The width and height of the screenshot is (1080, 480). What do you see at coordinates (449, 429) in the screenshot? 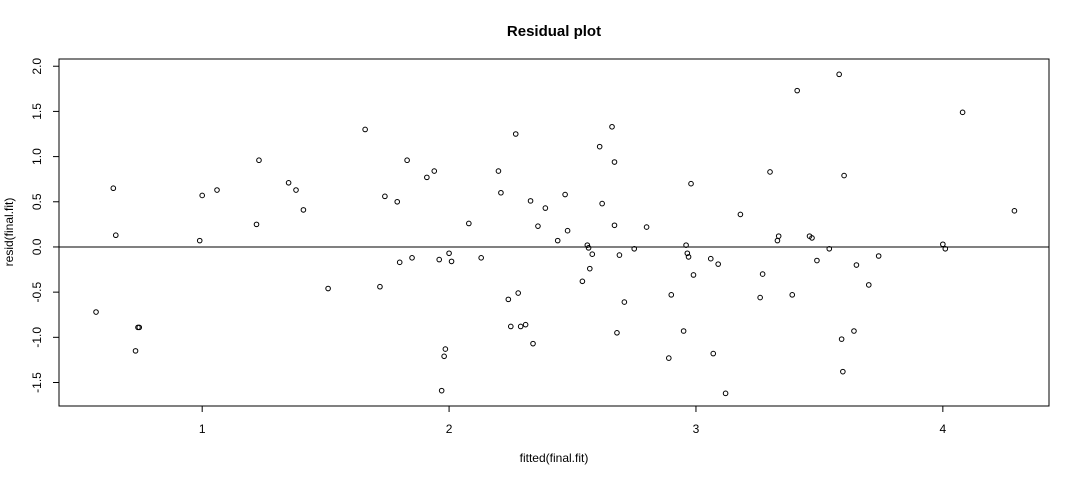
I see `x-tick-label: 2` at bounding box center [449, 429].